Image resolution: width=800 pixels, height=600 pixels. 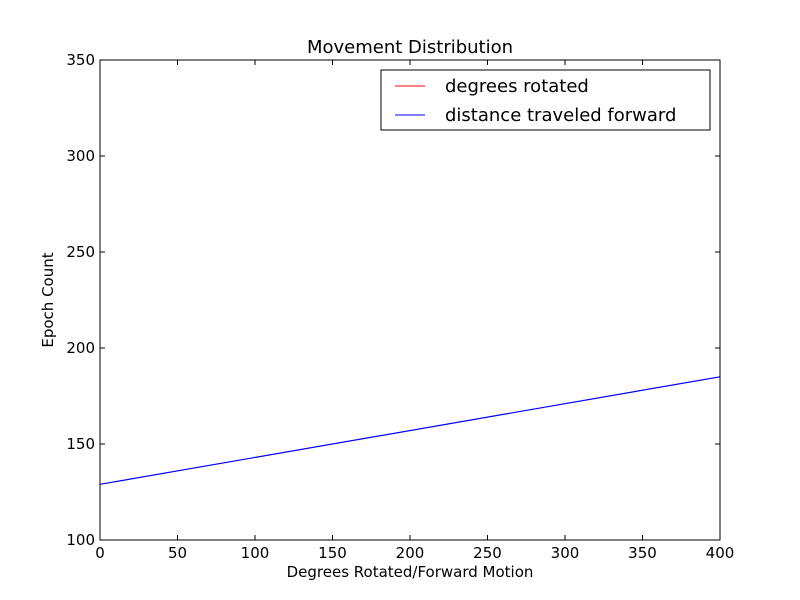 What do you see at coordinates (410, 553) in the screenshot?
I see `x-tick-label: 200` at bounding box center [410, 553].